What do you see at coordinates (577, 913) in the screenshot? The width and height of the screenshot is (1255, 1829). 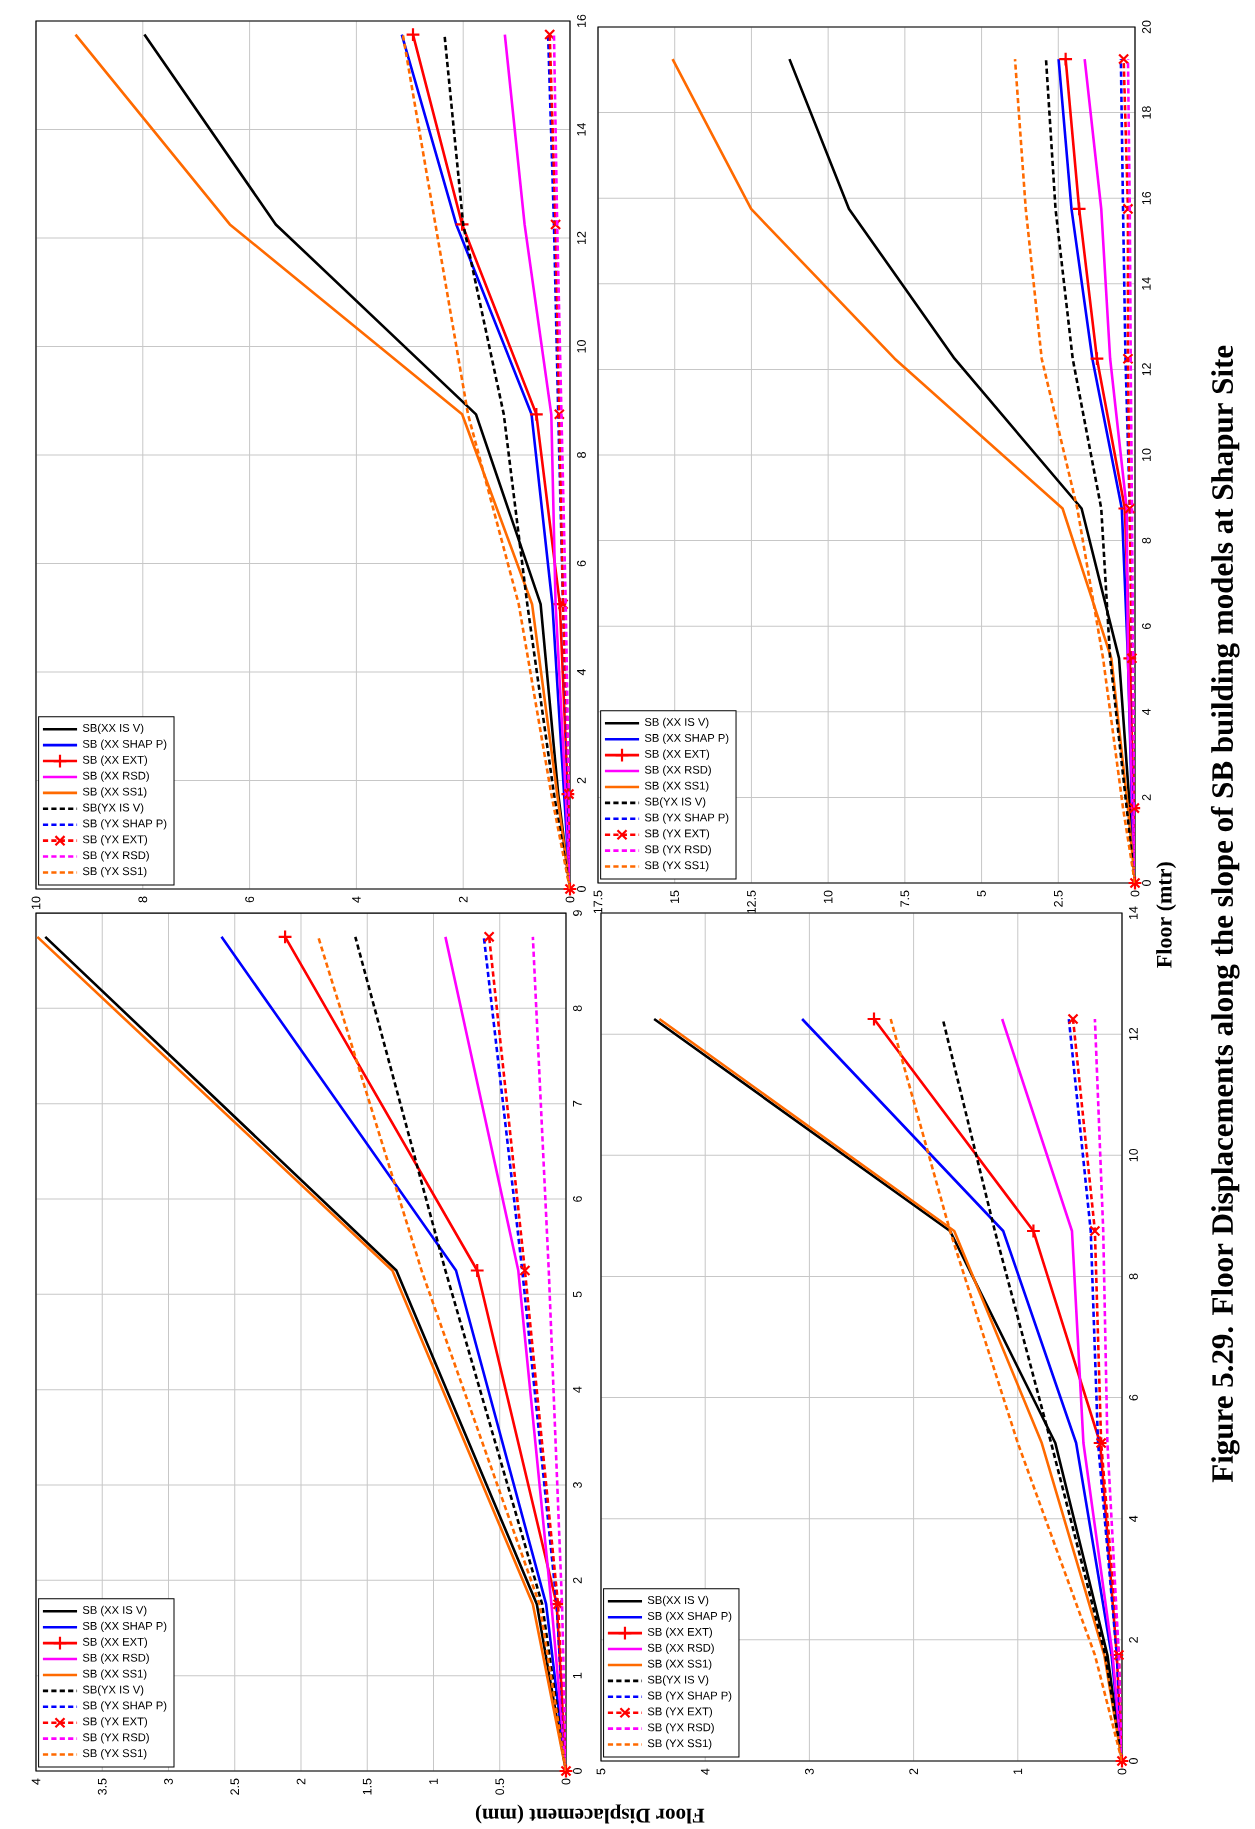 I see `y-tick-label: 9` at bounding box center [577, 913].